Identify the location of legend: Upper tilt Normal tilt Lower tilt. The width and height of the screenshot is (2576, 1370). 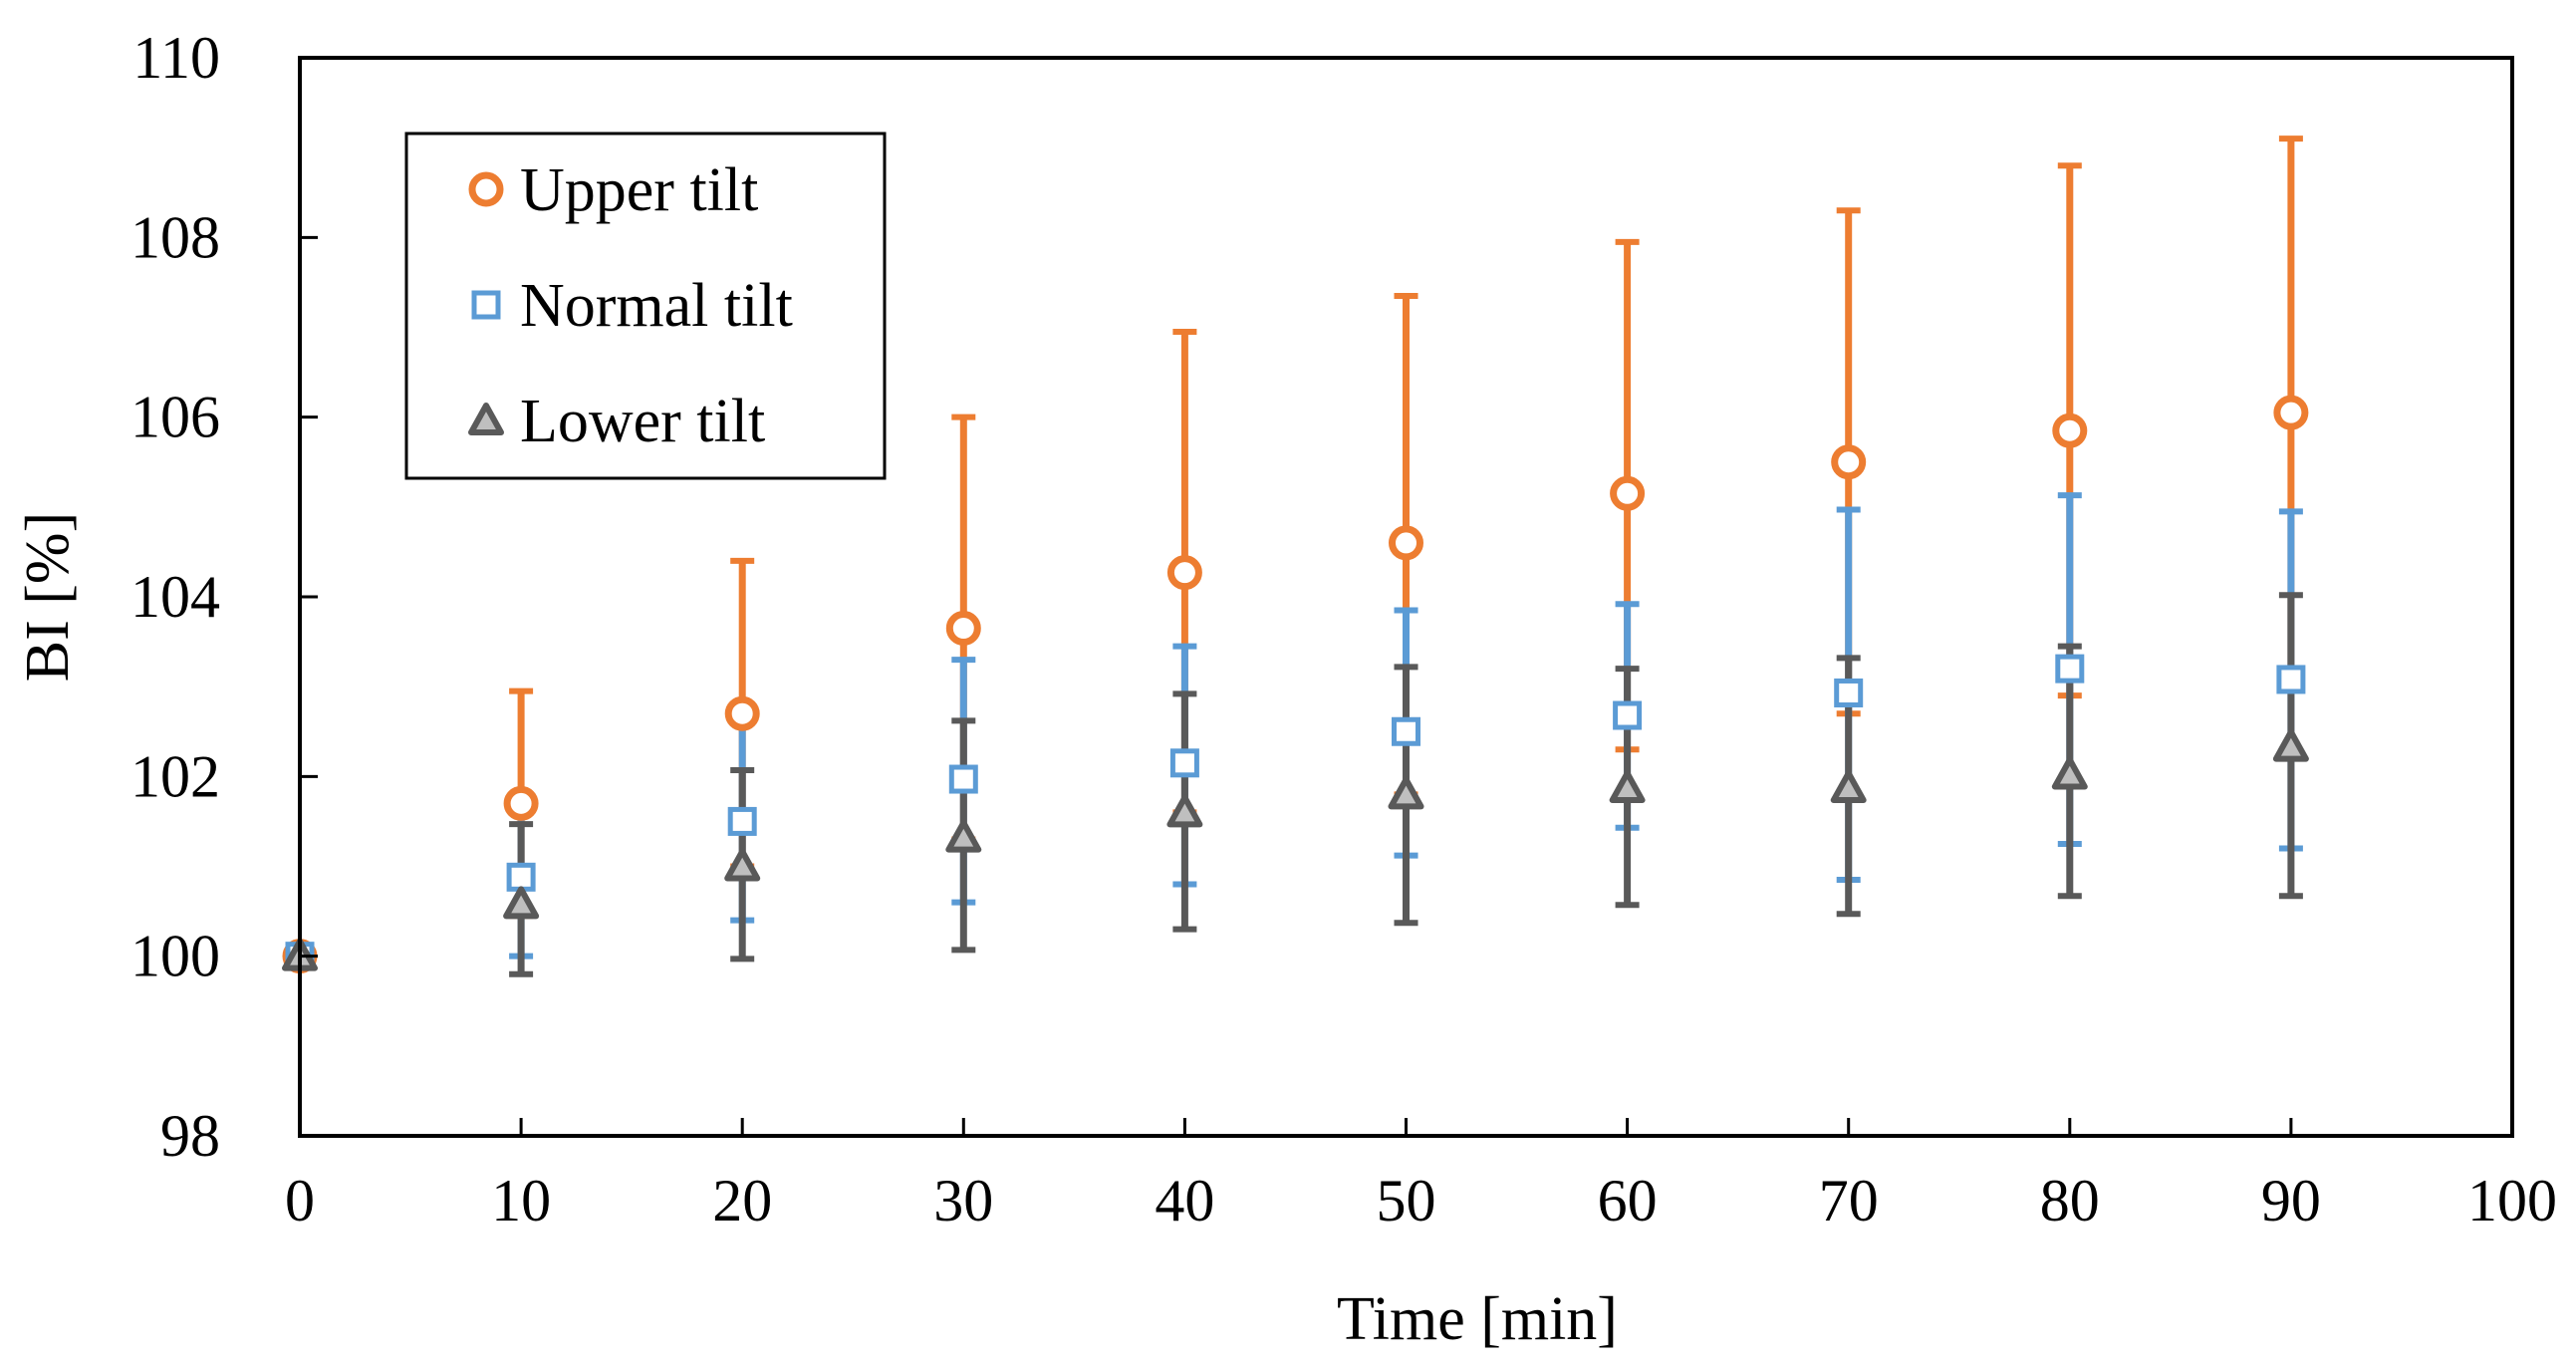
(645, 306).